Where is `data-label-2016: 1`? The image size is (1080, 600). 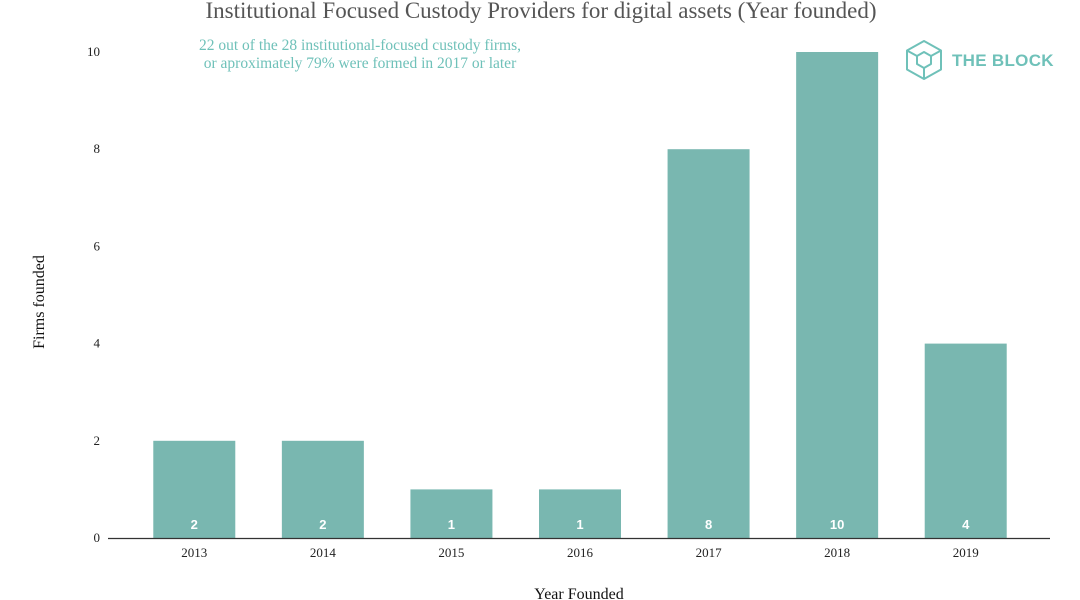 data-label-2016: 1 is located at coordinates (579, 524).